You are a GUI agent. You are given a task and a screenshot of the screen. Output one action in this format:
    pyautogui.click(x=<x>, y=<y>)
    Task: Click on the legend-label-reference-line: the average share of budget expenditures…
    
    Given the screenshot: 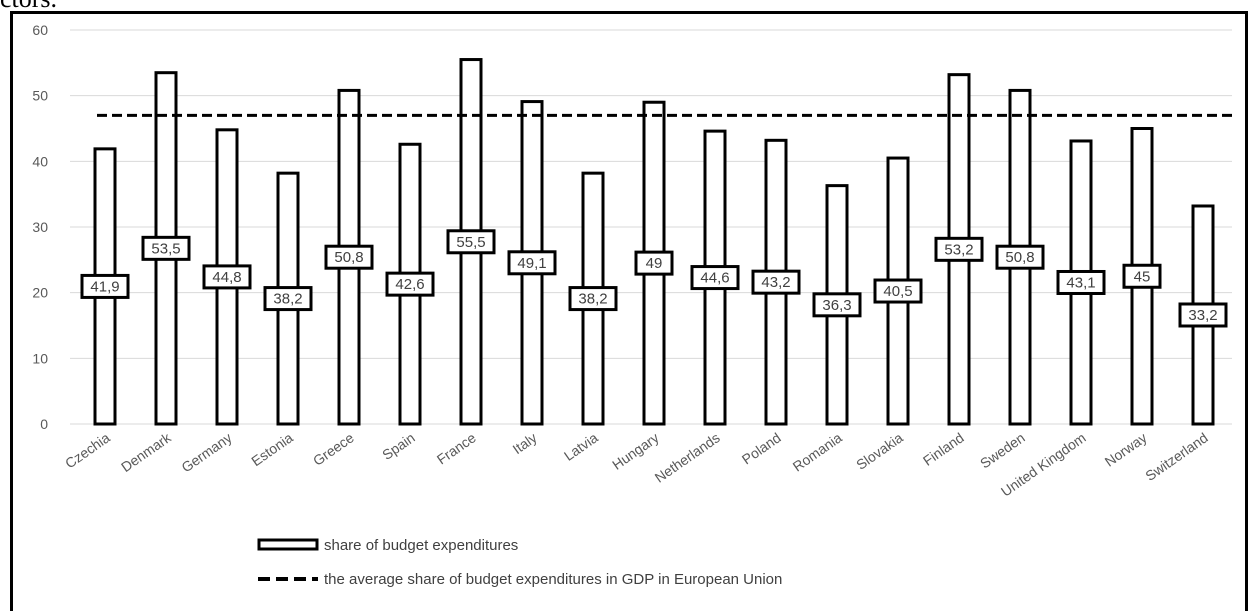 What is the action you would take?
    pyautogui.click(x=553, y=579)
    